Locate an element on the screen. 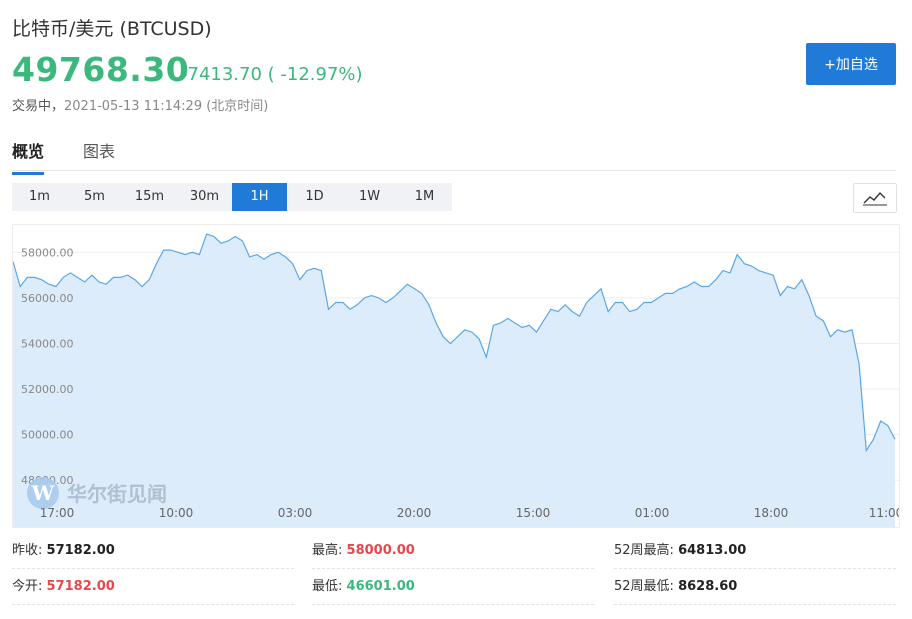  line-chart-icon is located at coordinates (875, 198).